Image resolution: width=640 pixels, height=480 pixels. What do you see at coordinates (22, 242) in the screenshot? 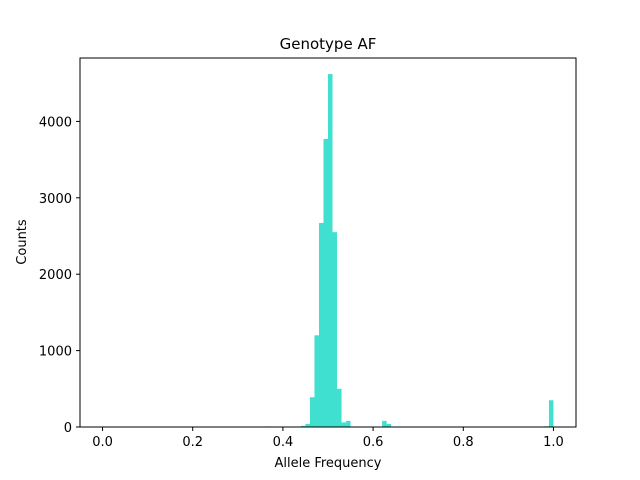
I see `y-axis-label: Counts` at bounding box center [22, 242].